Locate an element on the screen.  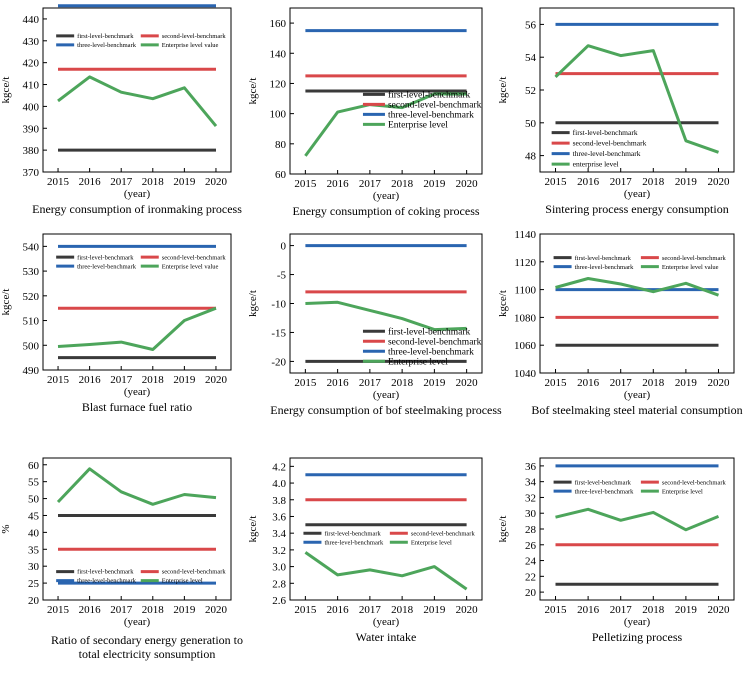
series-line-enterprise-level is located at coordinates (386, 571).